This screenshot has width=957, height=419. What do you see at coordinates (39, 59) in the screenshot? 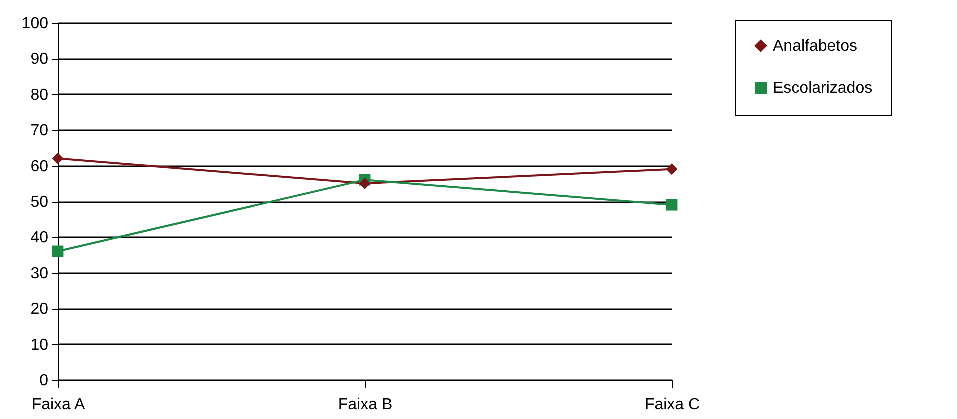
I see `y-tick-label: 90` at bounding box center [39, 59].